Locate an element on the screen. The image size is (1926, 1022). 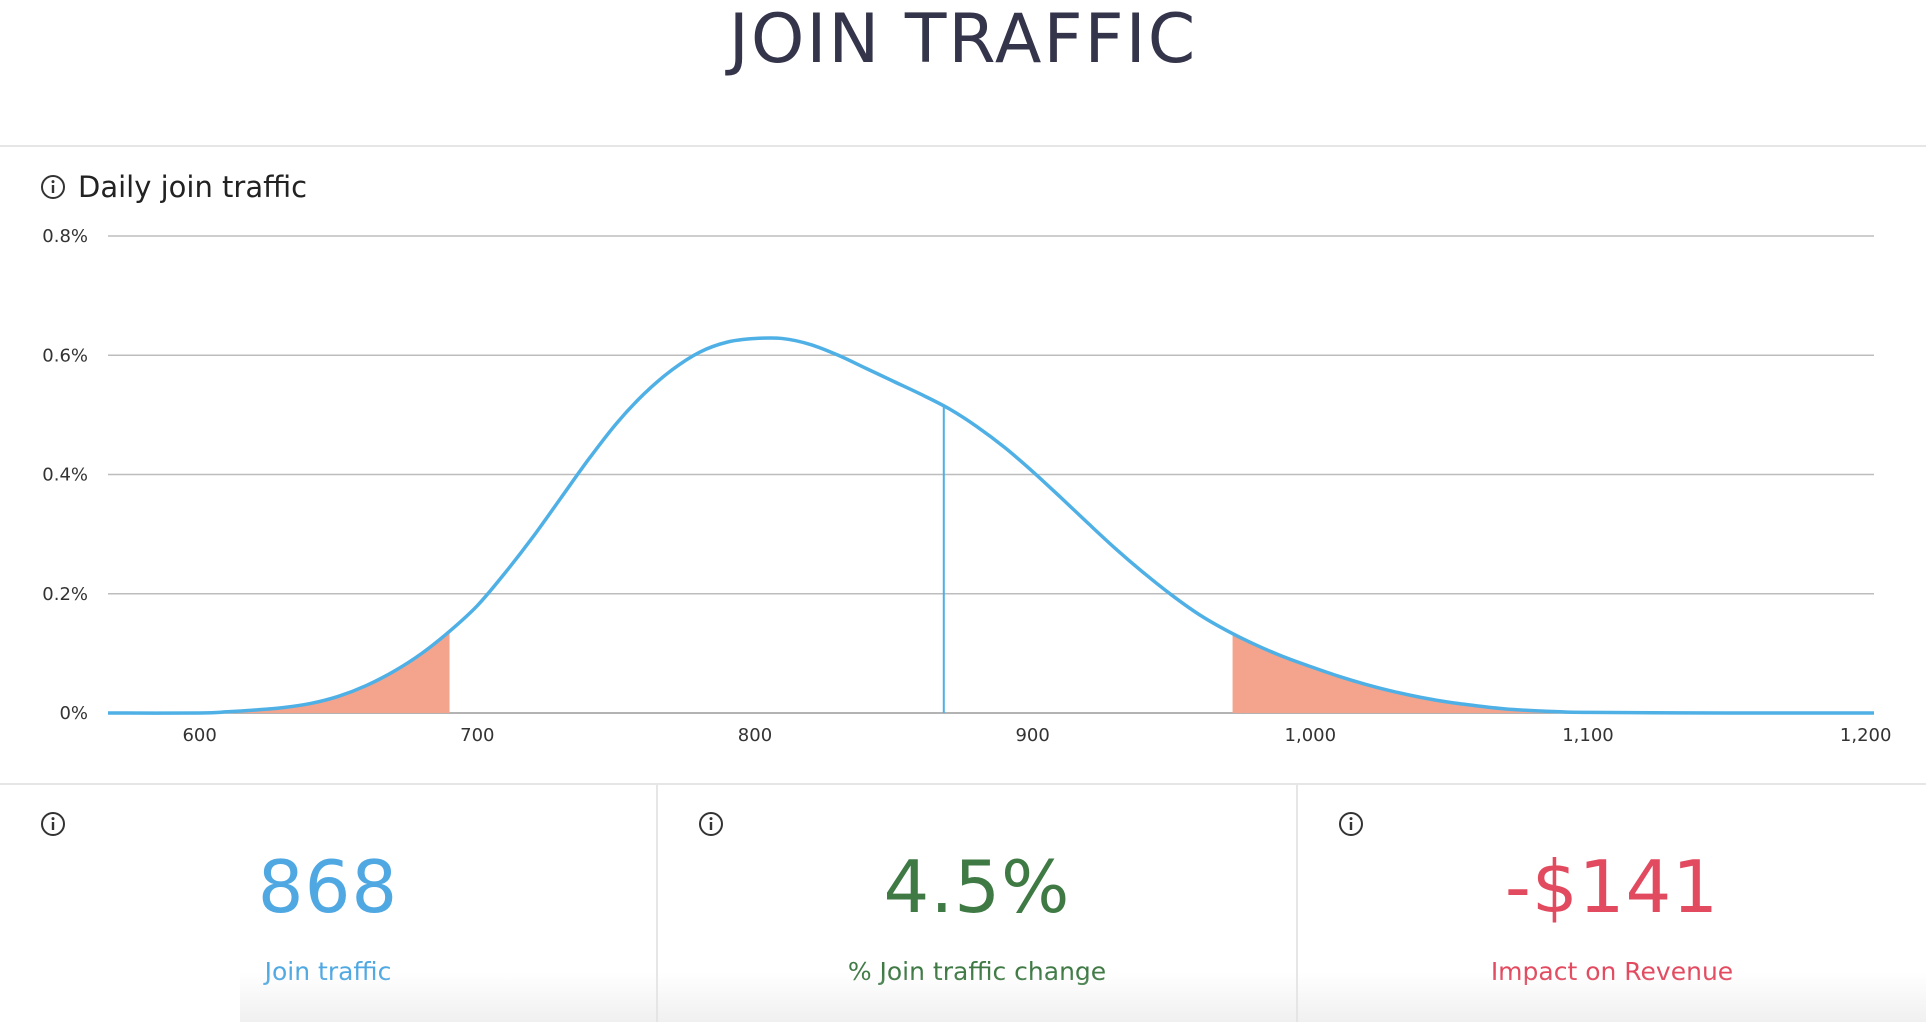
y-tick-label: 0.2% is located at coordinates (65, 594).